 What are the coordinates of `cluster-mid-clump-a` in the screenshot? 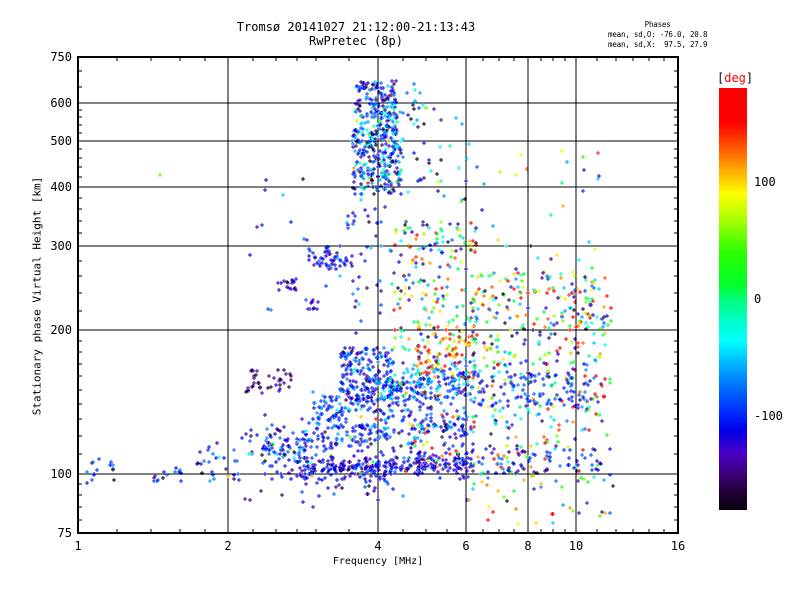 It's located at (287, 284).